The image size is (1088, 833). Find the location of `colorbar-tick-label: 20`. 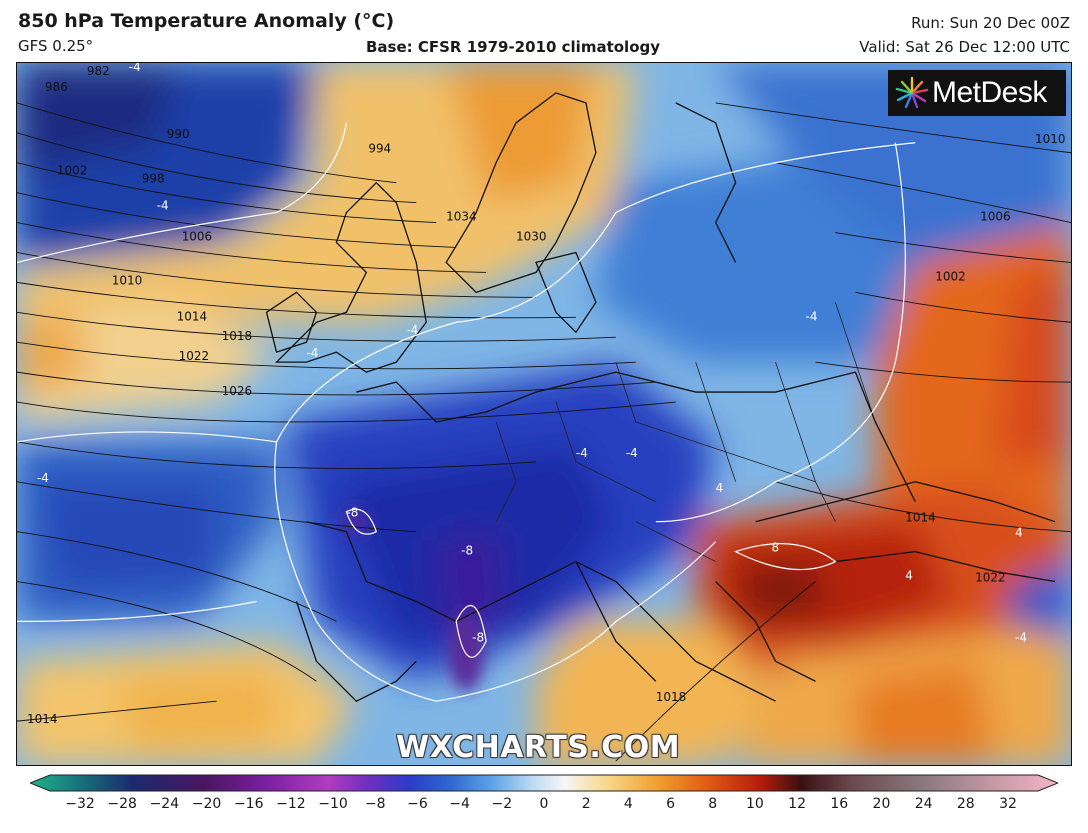

colorbar-tick-label: 20 is located at coordinates (881, 804).